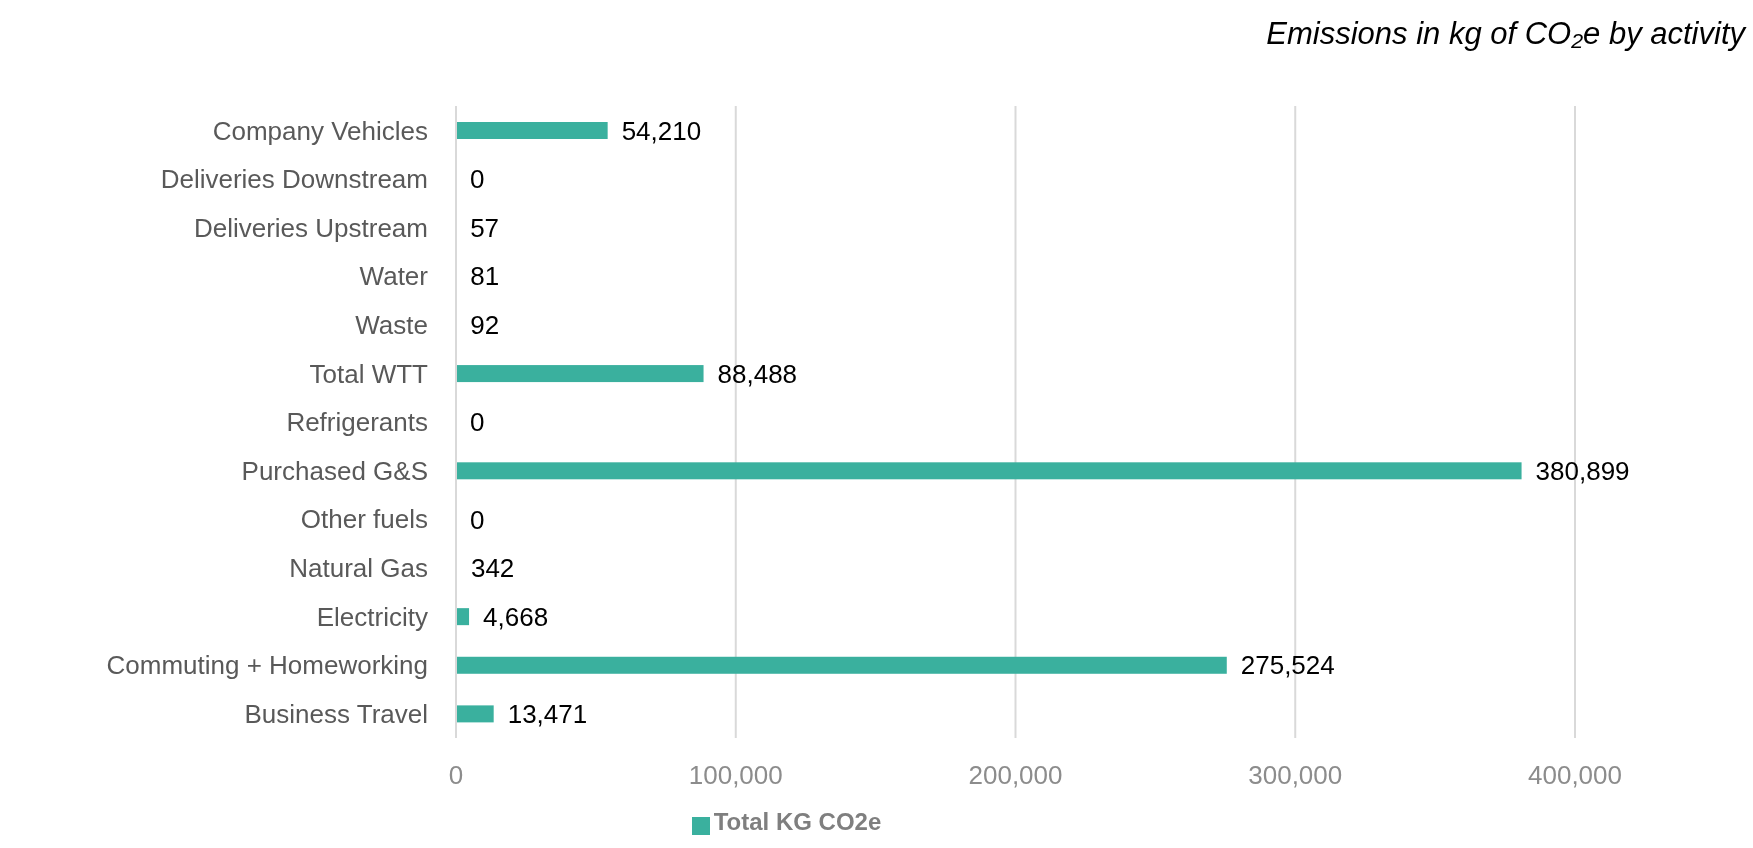 The height and width of the screenshot is (848, 1753). I want to click on legend-label: Total KG CO2e, so click(797, 821).